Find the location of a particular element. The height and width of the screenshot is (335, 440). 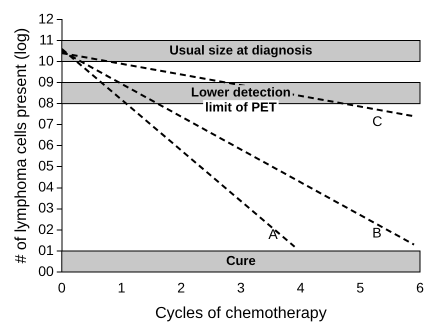

y-tick-label: 11 is located at coordinates (46, 39).